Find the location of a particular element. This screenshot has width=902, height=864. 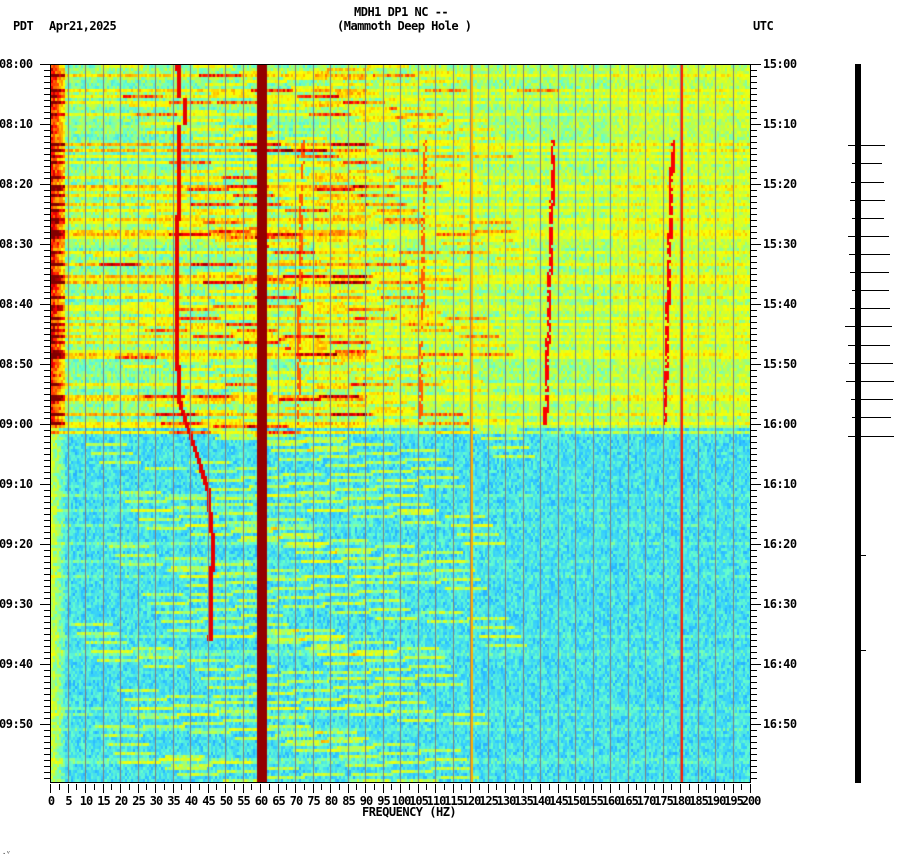

x-tick-label: 165 is located at coordinates (629, 801).